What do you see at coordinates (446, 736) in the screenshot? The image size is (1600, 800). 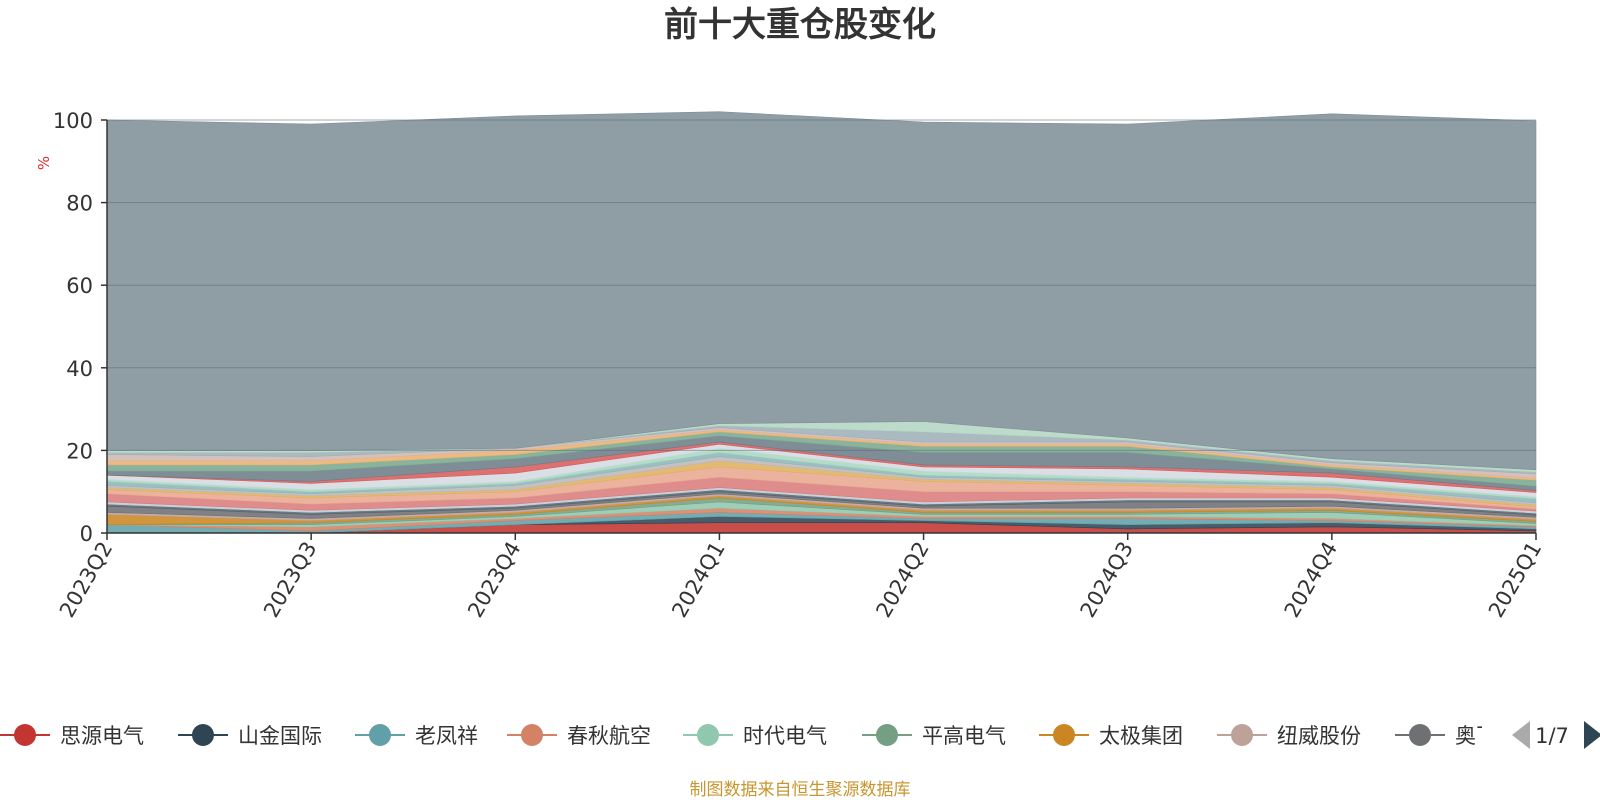 I see `legend-label: 老凤祥` at bounding box center [446, 736].